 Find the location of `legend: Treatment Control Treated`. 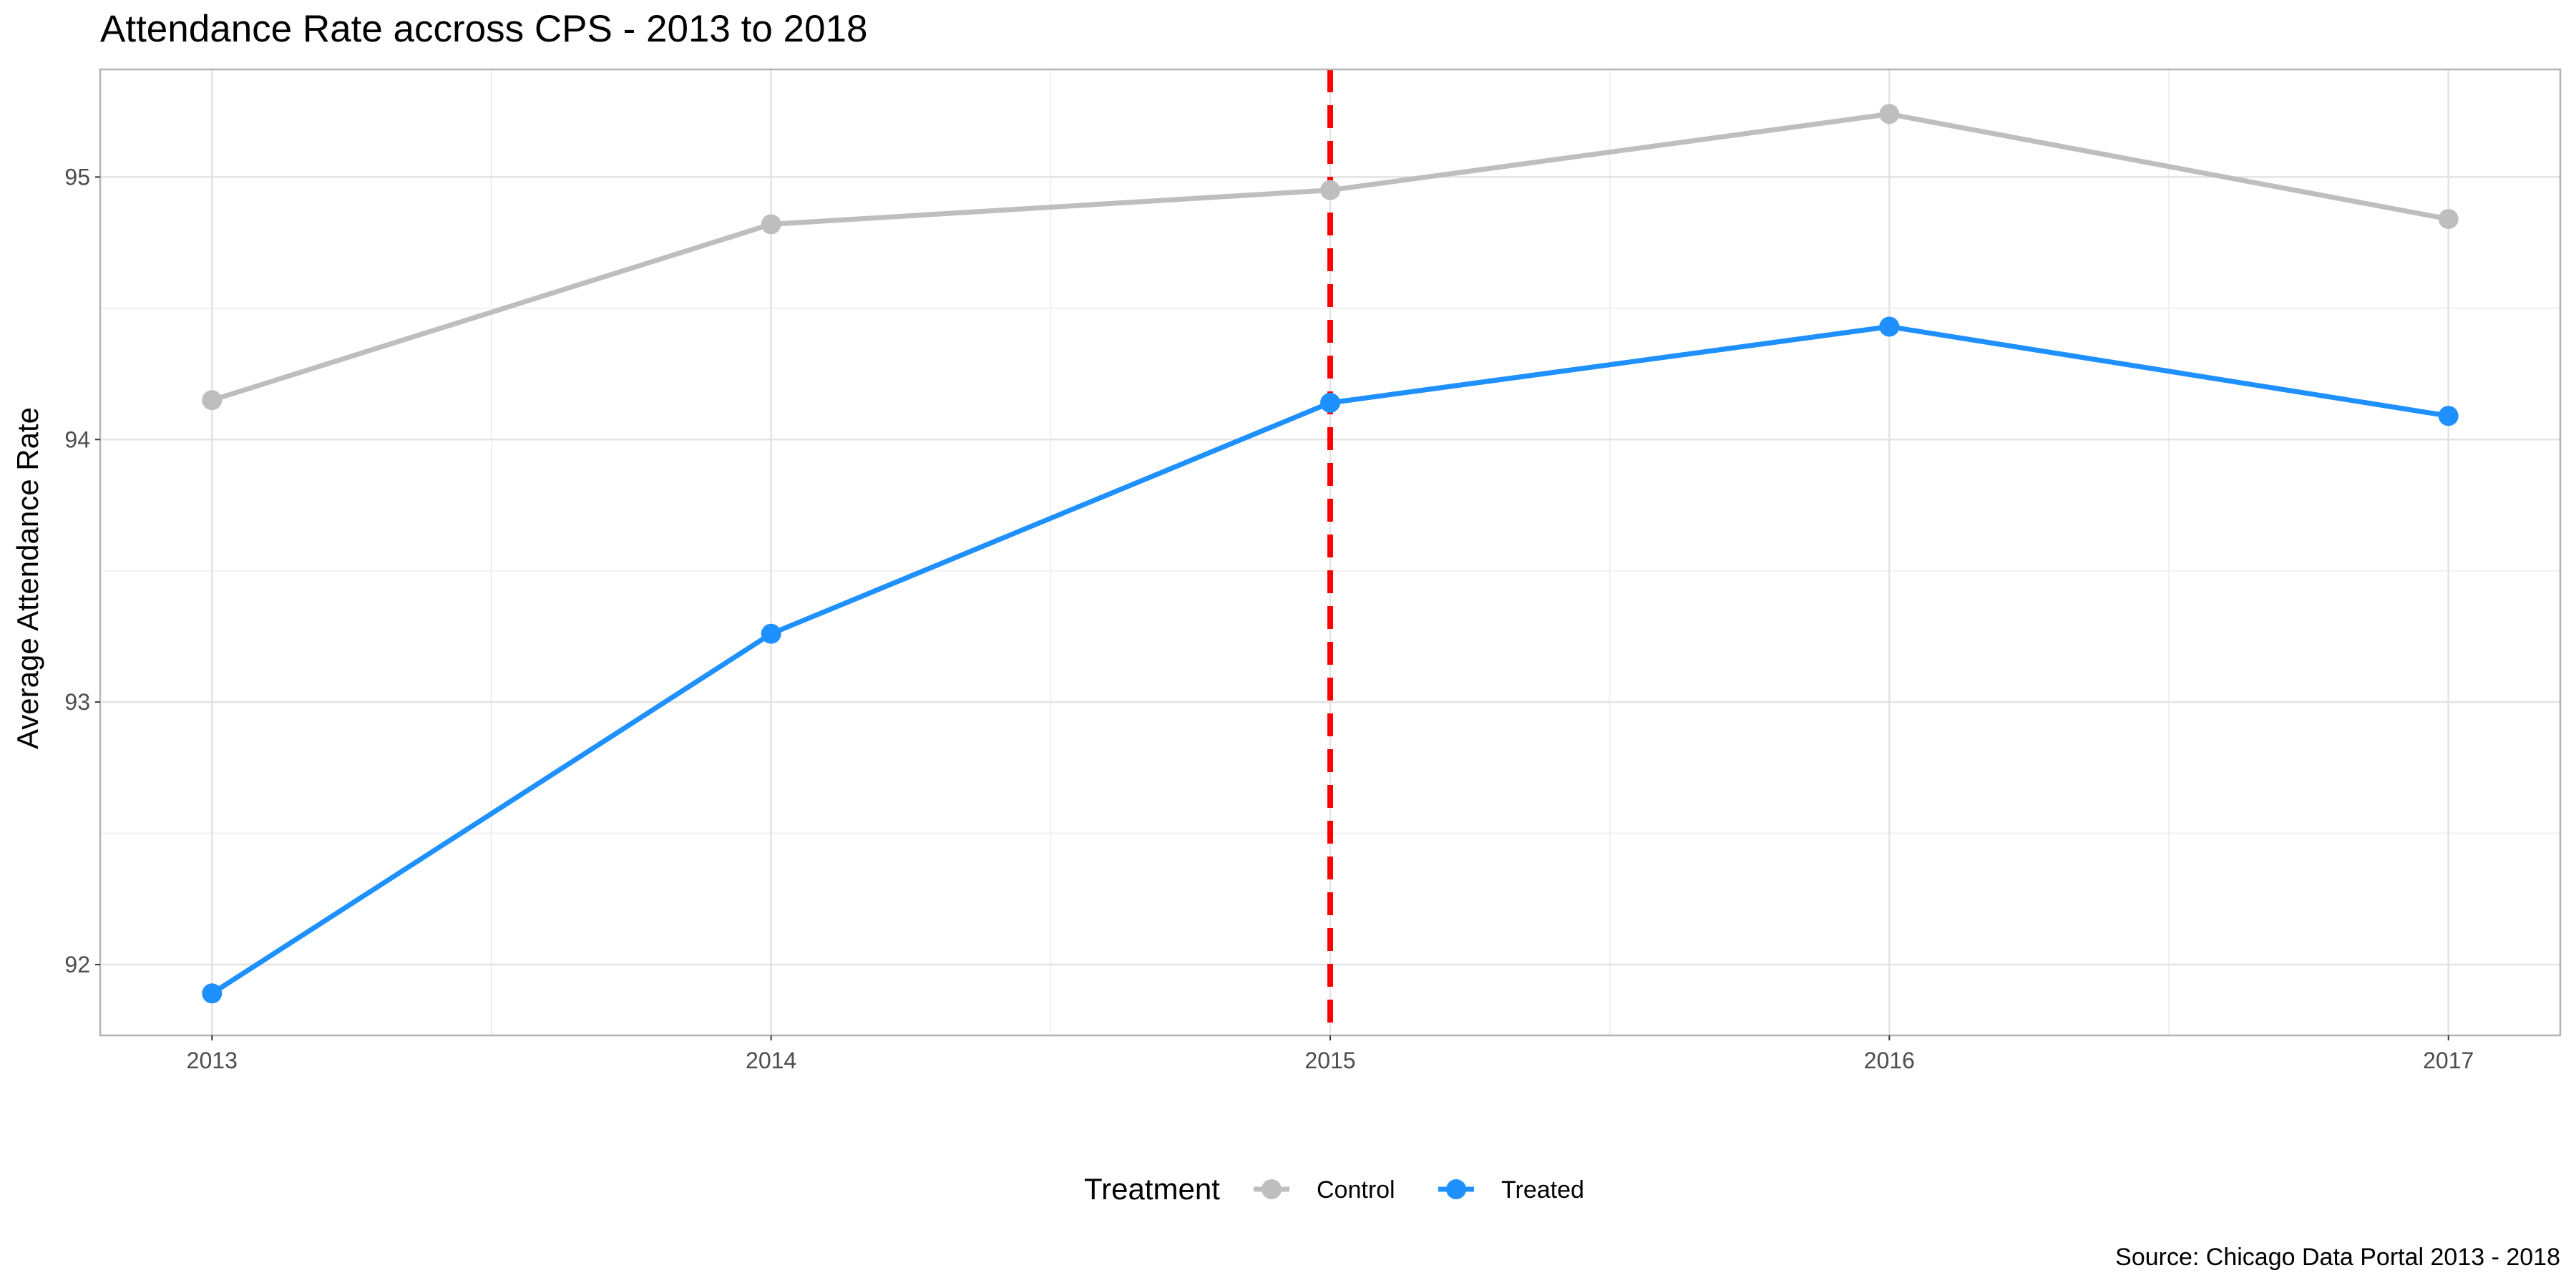

legend: Treatment Control Treated is located at coordinates (1334, 1189).